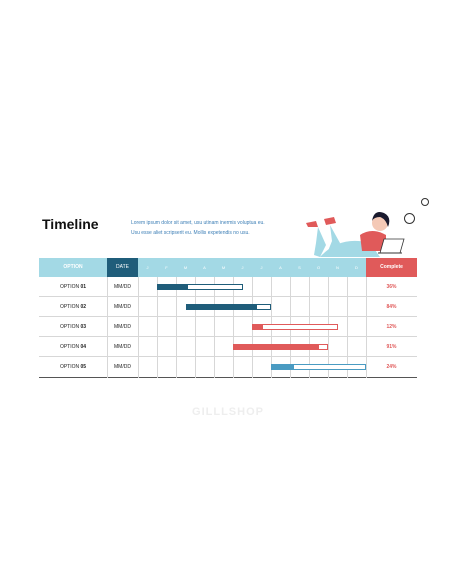 This screenshot has width=456, height=586. I want to click on table-row: OPTION 03 MM/DD 12%, so click(228, 327).